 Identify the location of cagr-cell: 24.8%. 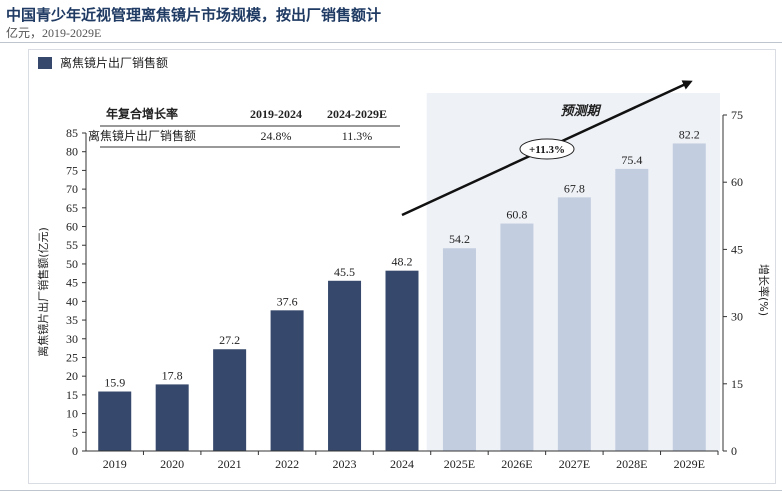
(276, 136).